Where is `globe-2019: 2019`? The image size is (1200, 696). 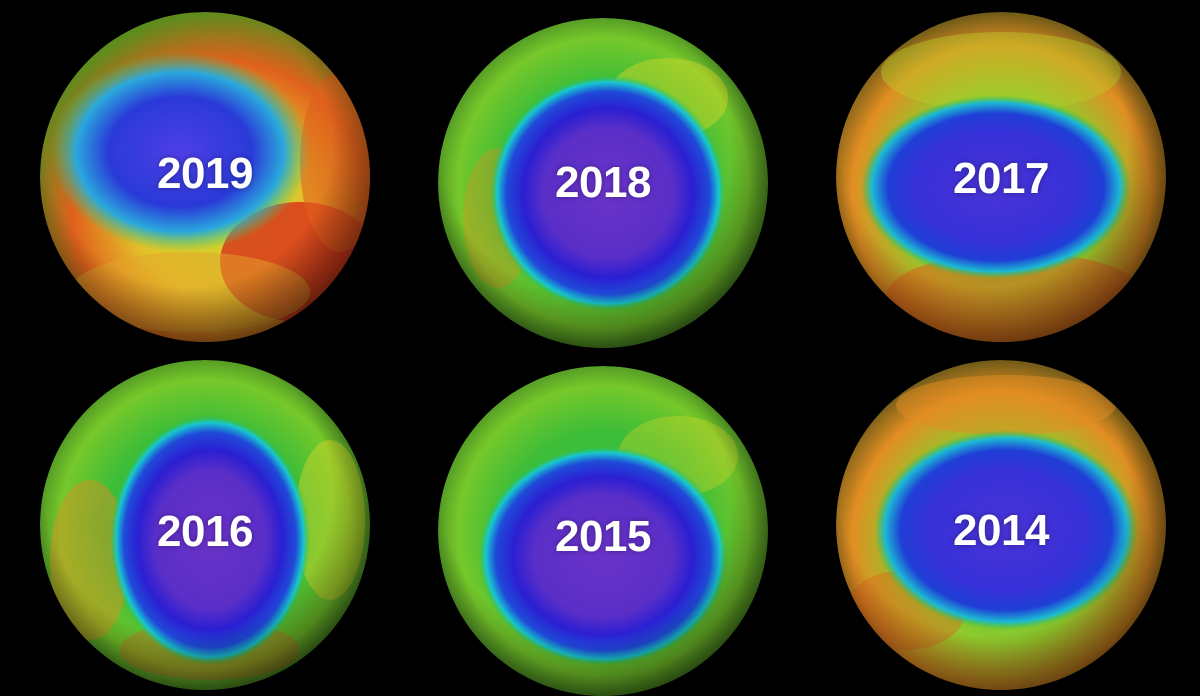 globe-2019: 2019 is located at coordinates (205, 177).